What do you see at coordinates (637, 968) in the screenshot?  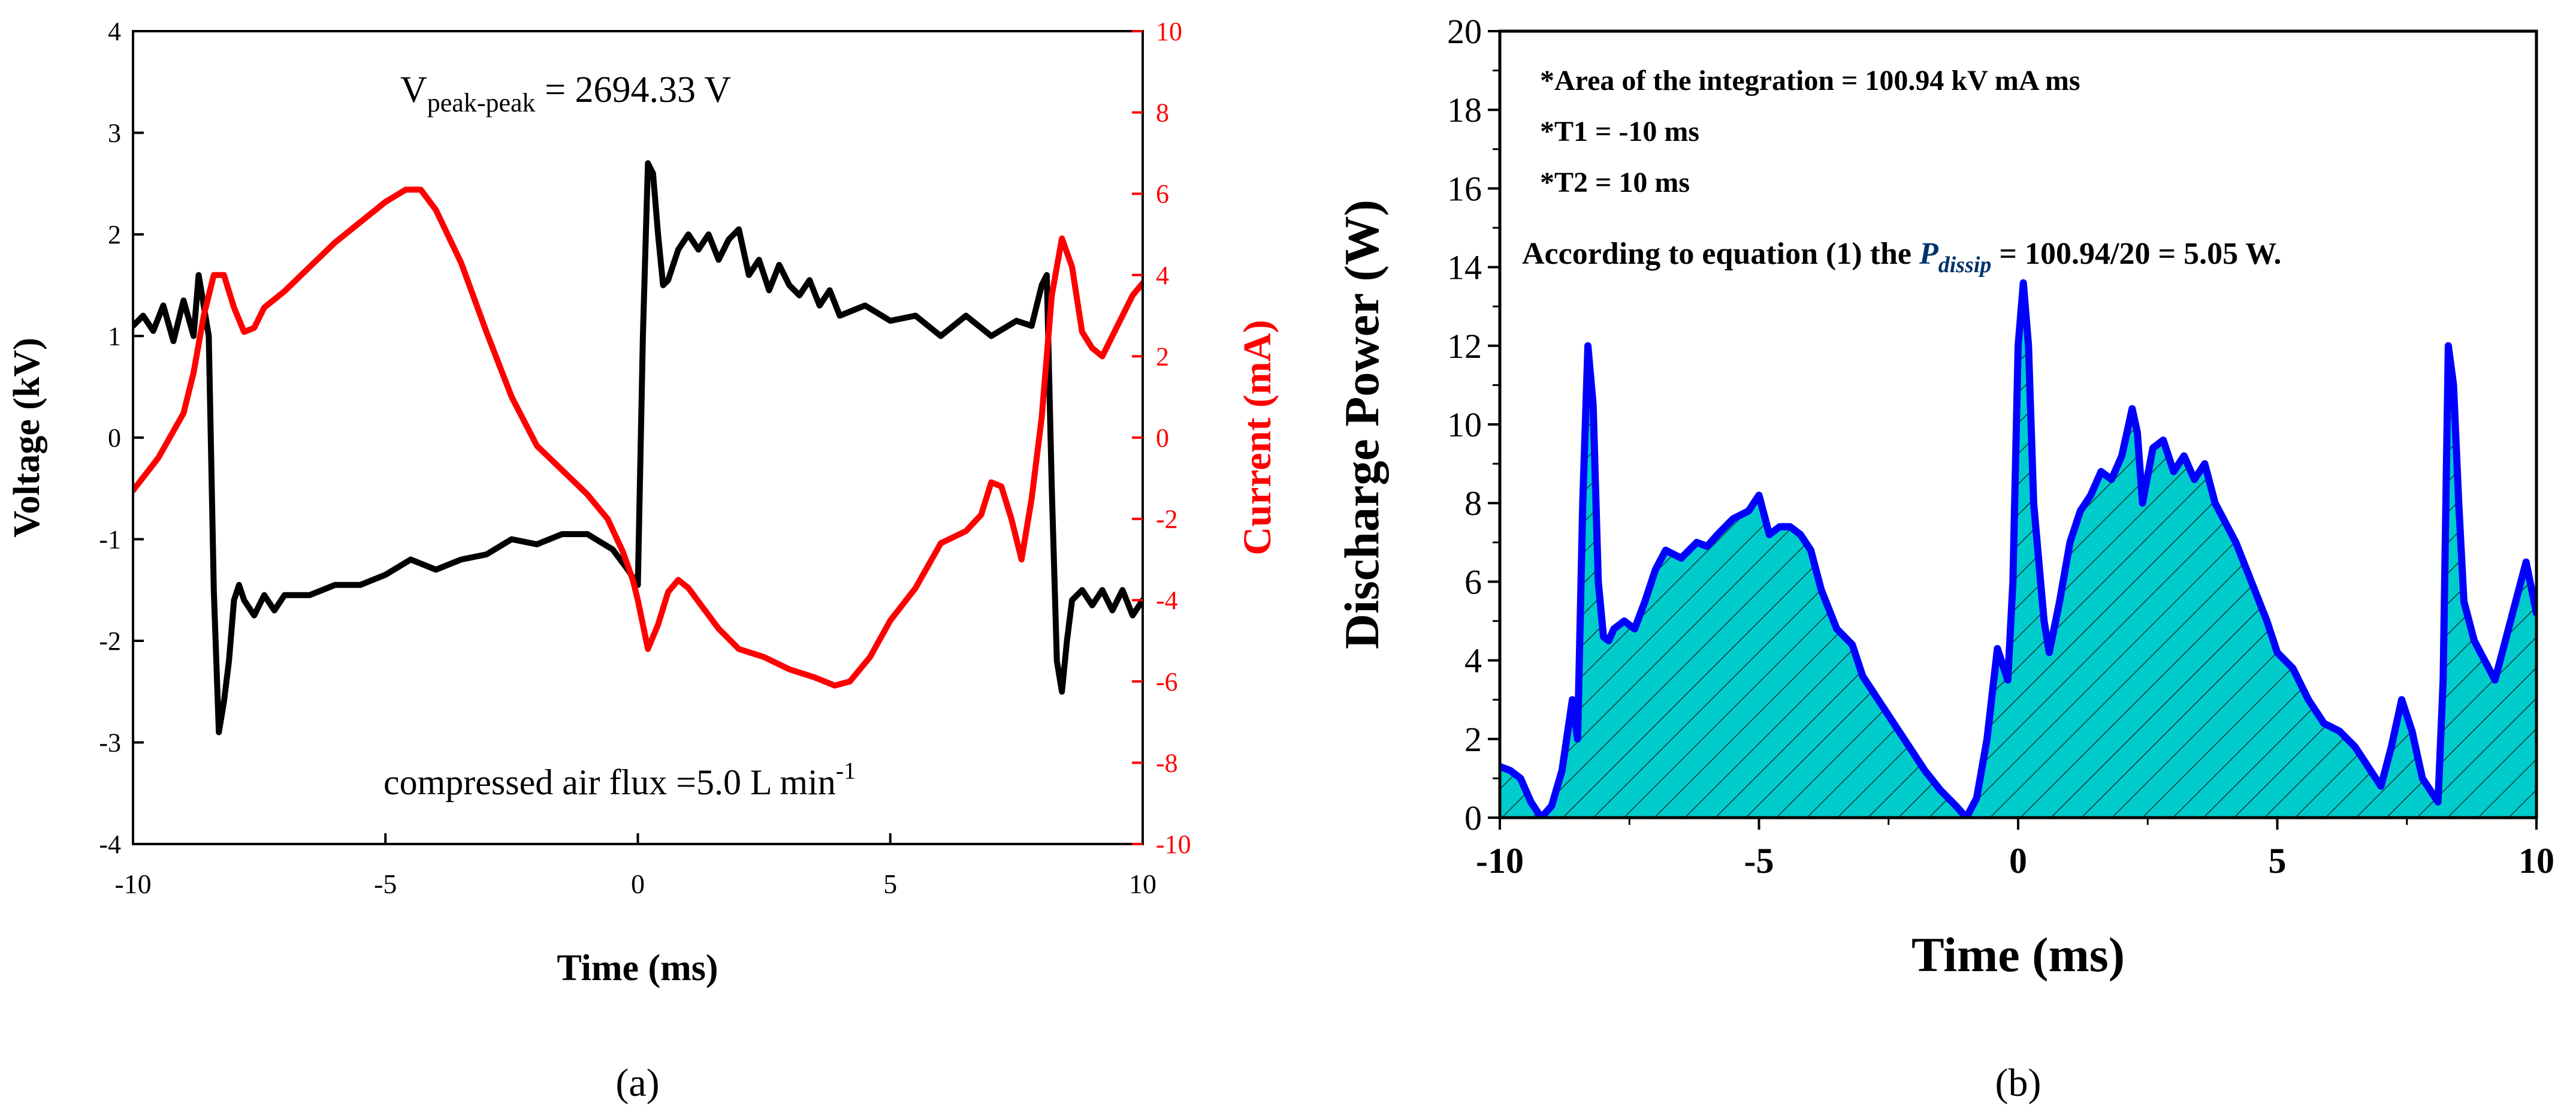 I see `x-axis-title-a: Time (ms)` at bounding box center [637, 968].